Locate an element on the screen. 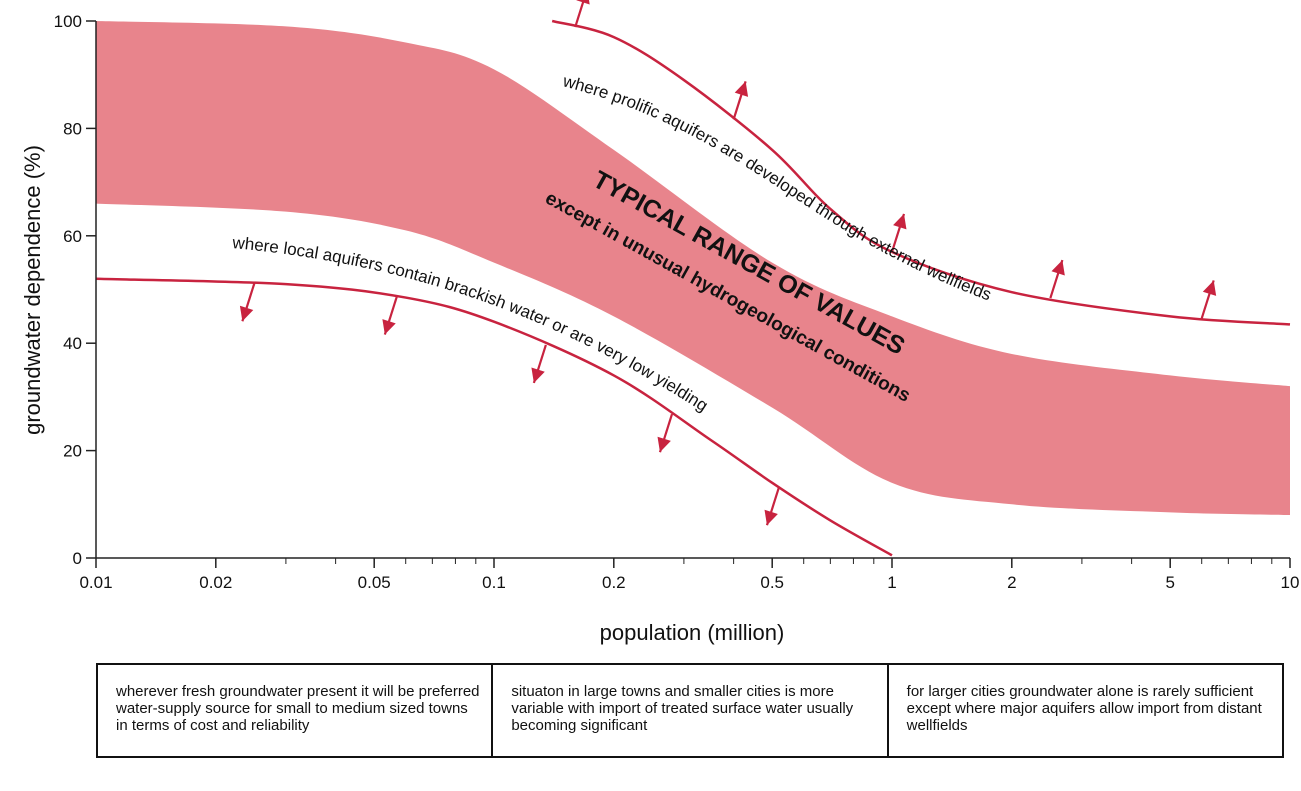 This screenshot has height=791, width=1301. x-tick-label: 0.2 is located at coordinates (614, 582).